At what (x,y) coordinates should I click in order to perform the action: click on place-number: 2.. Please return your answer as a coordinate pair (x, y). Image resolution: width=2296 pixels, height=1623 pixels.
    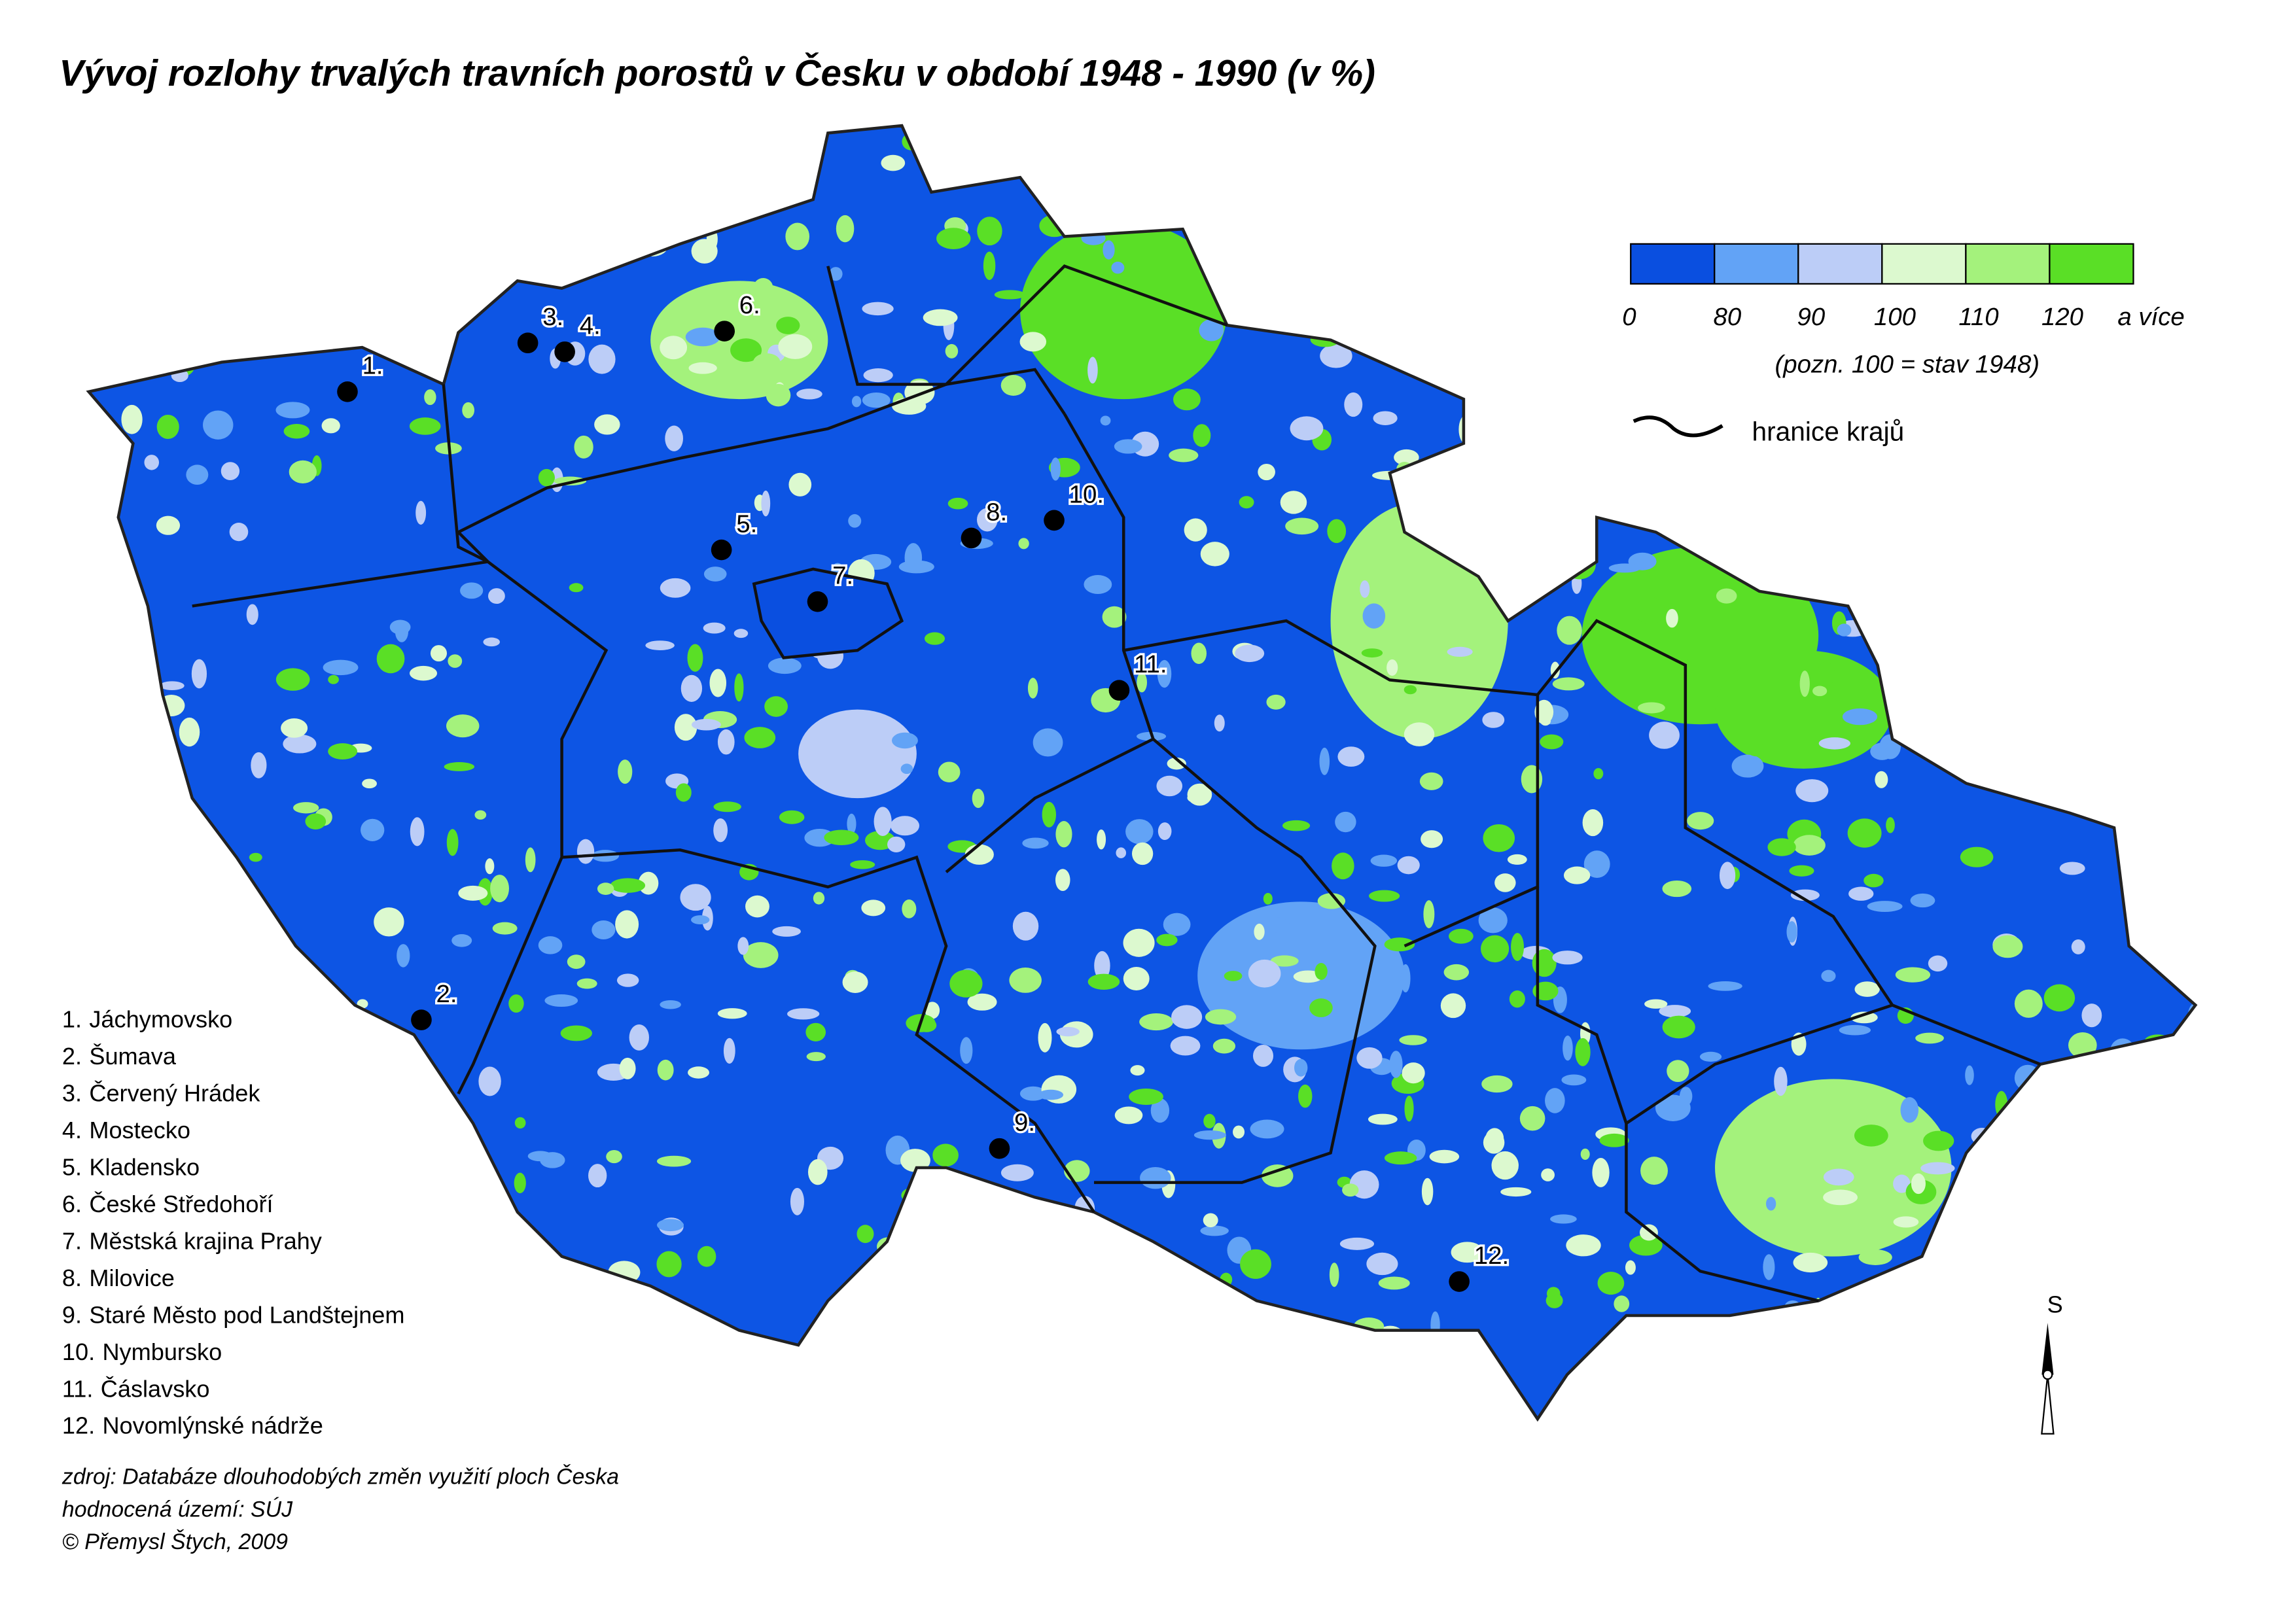
    Looking at the image, I should click on (446, 994).